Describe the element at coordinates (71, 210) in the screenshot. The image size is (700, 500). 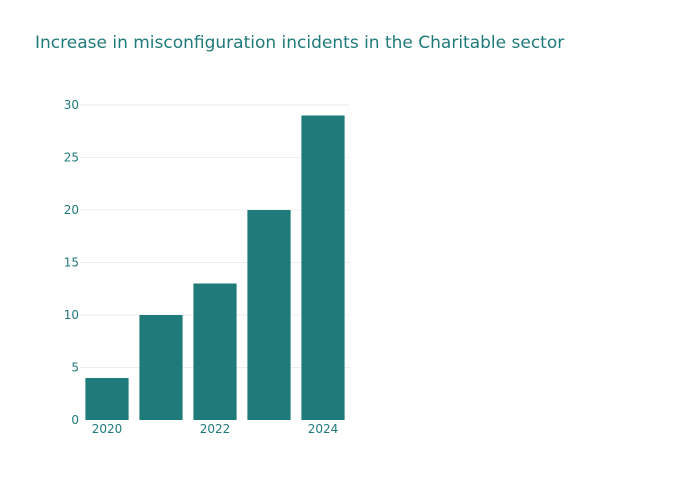
I see `y-tick-label: 20` at that location.